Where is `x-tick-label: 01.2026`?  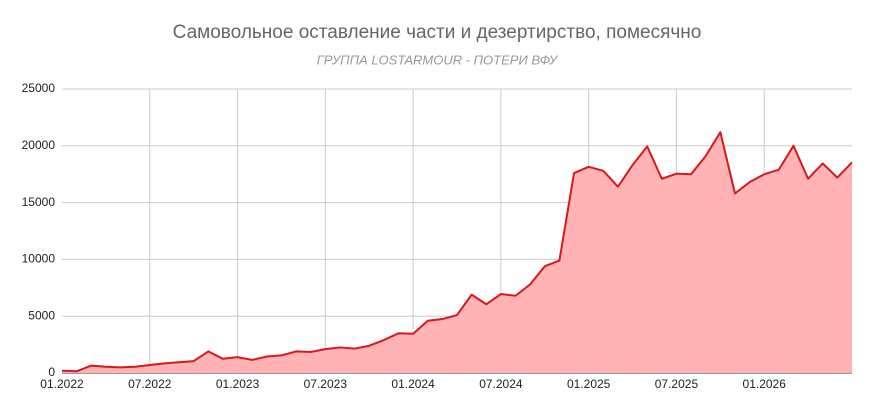
x-tick-label: 01.2026 is located at coordinates (765, 384).